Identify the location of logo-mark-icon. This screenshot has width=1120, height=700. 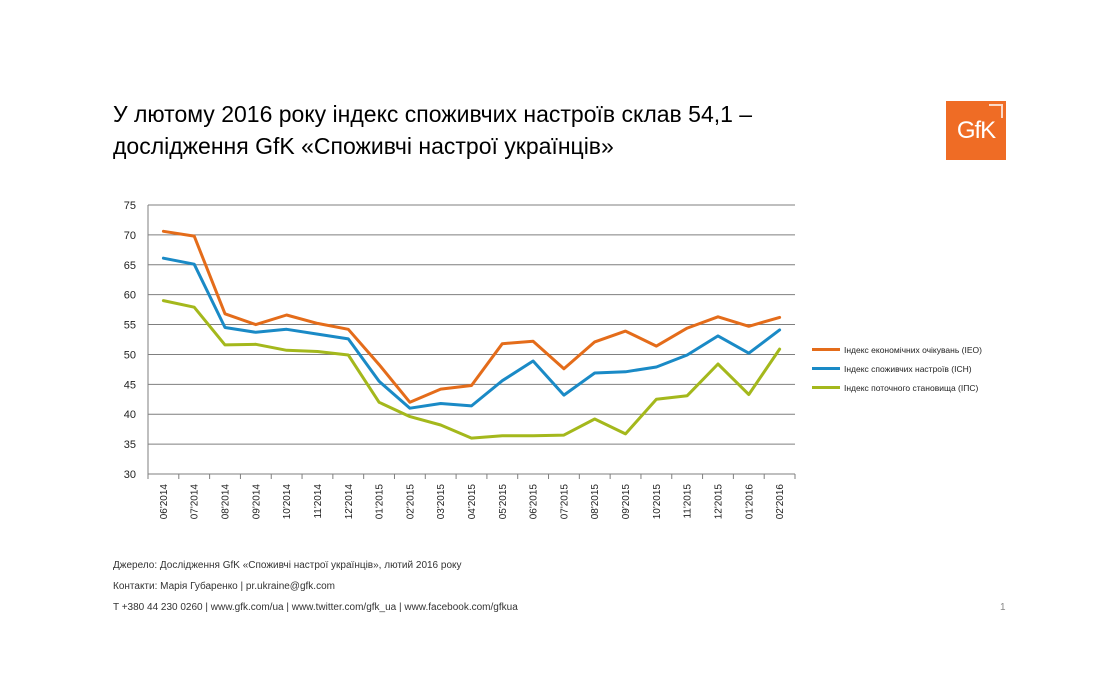
(996, 111).